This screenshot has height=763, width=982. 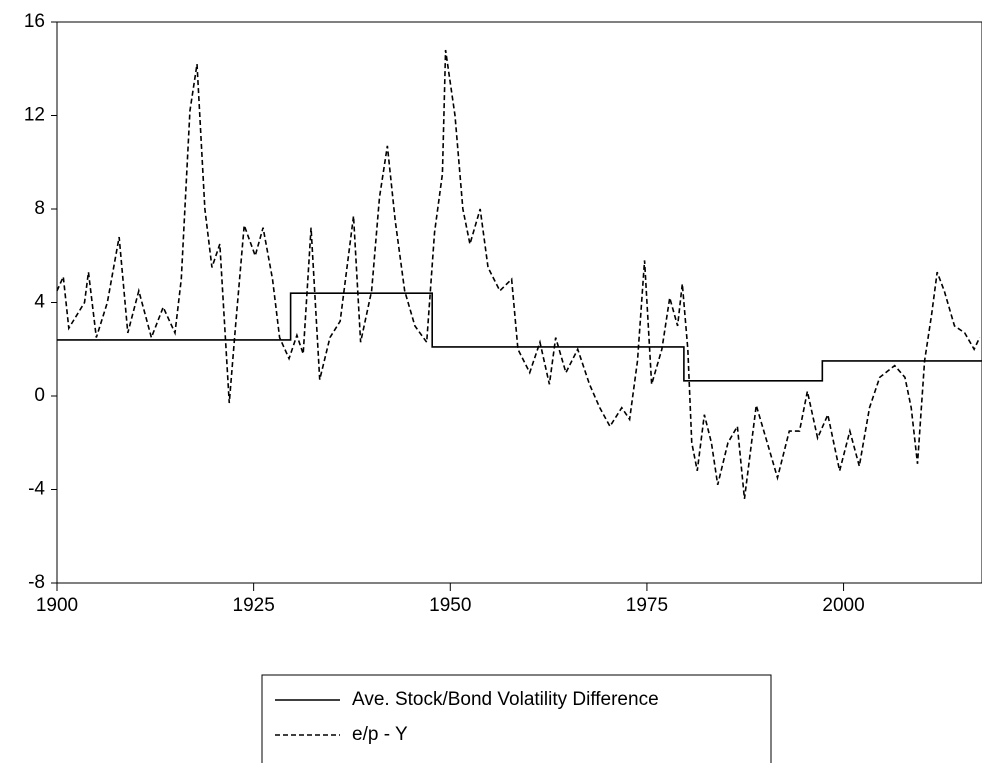 I want to click on legend-box, so click(x=516, y=718).